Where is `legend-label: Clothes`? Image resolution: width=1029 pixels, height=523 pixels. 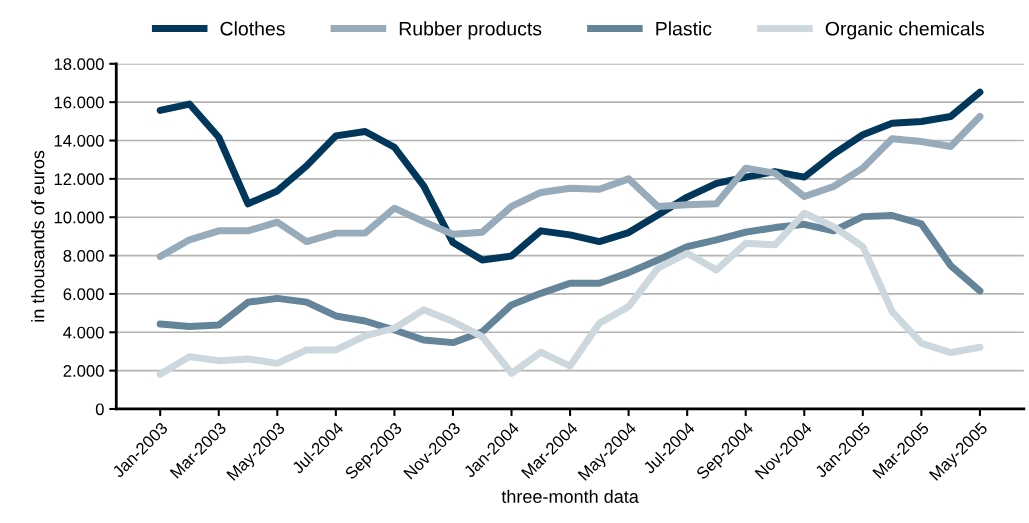 legend-label: Clothes is located at coordinates (252, 28).